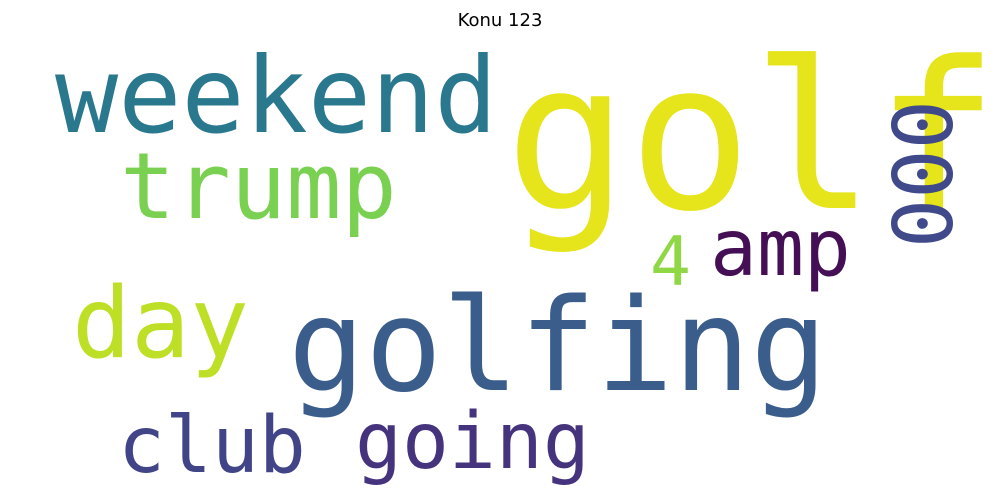 The width and height of the screenshot is (1000, 500). I want to click on word-4: 4, so click(670, 262).